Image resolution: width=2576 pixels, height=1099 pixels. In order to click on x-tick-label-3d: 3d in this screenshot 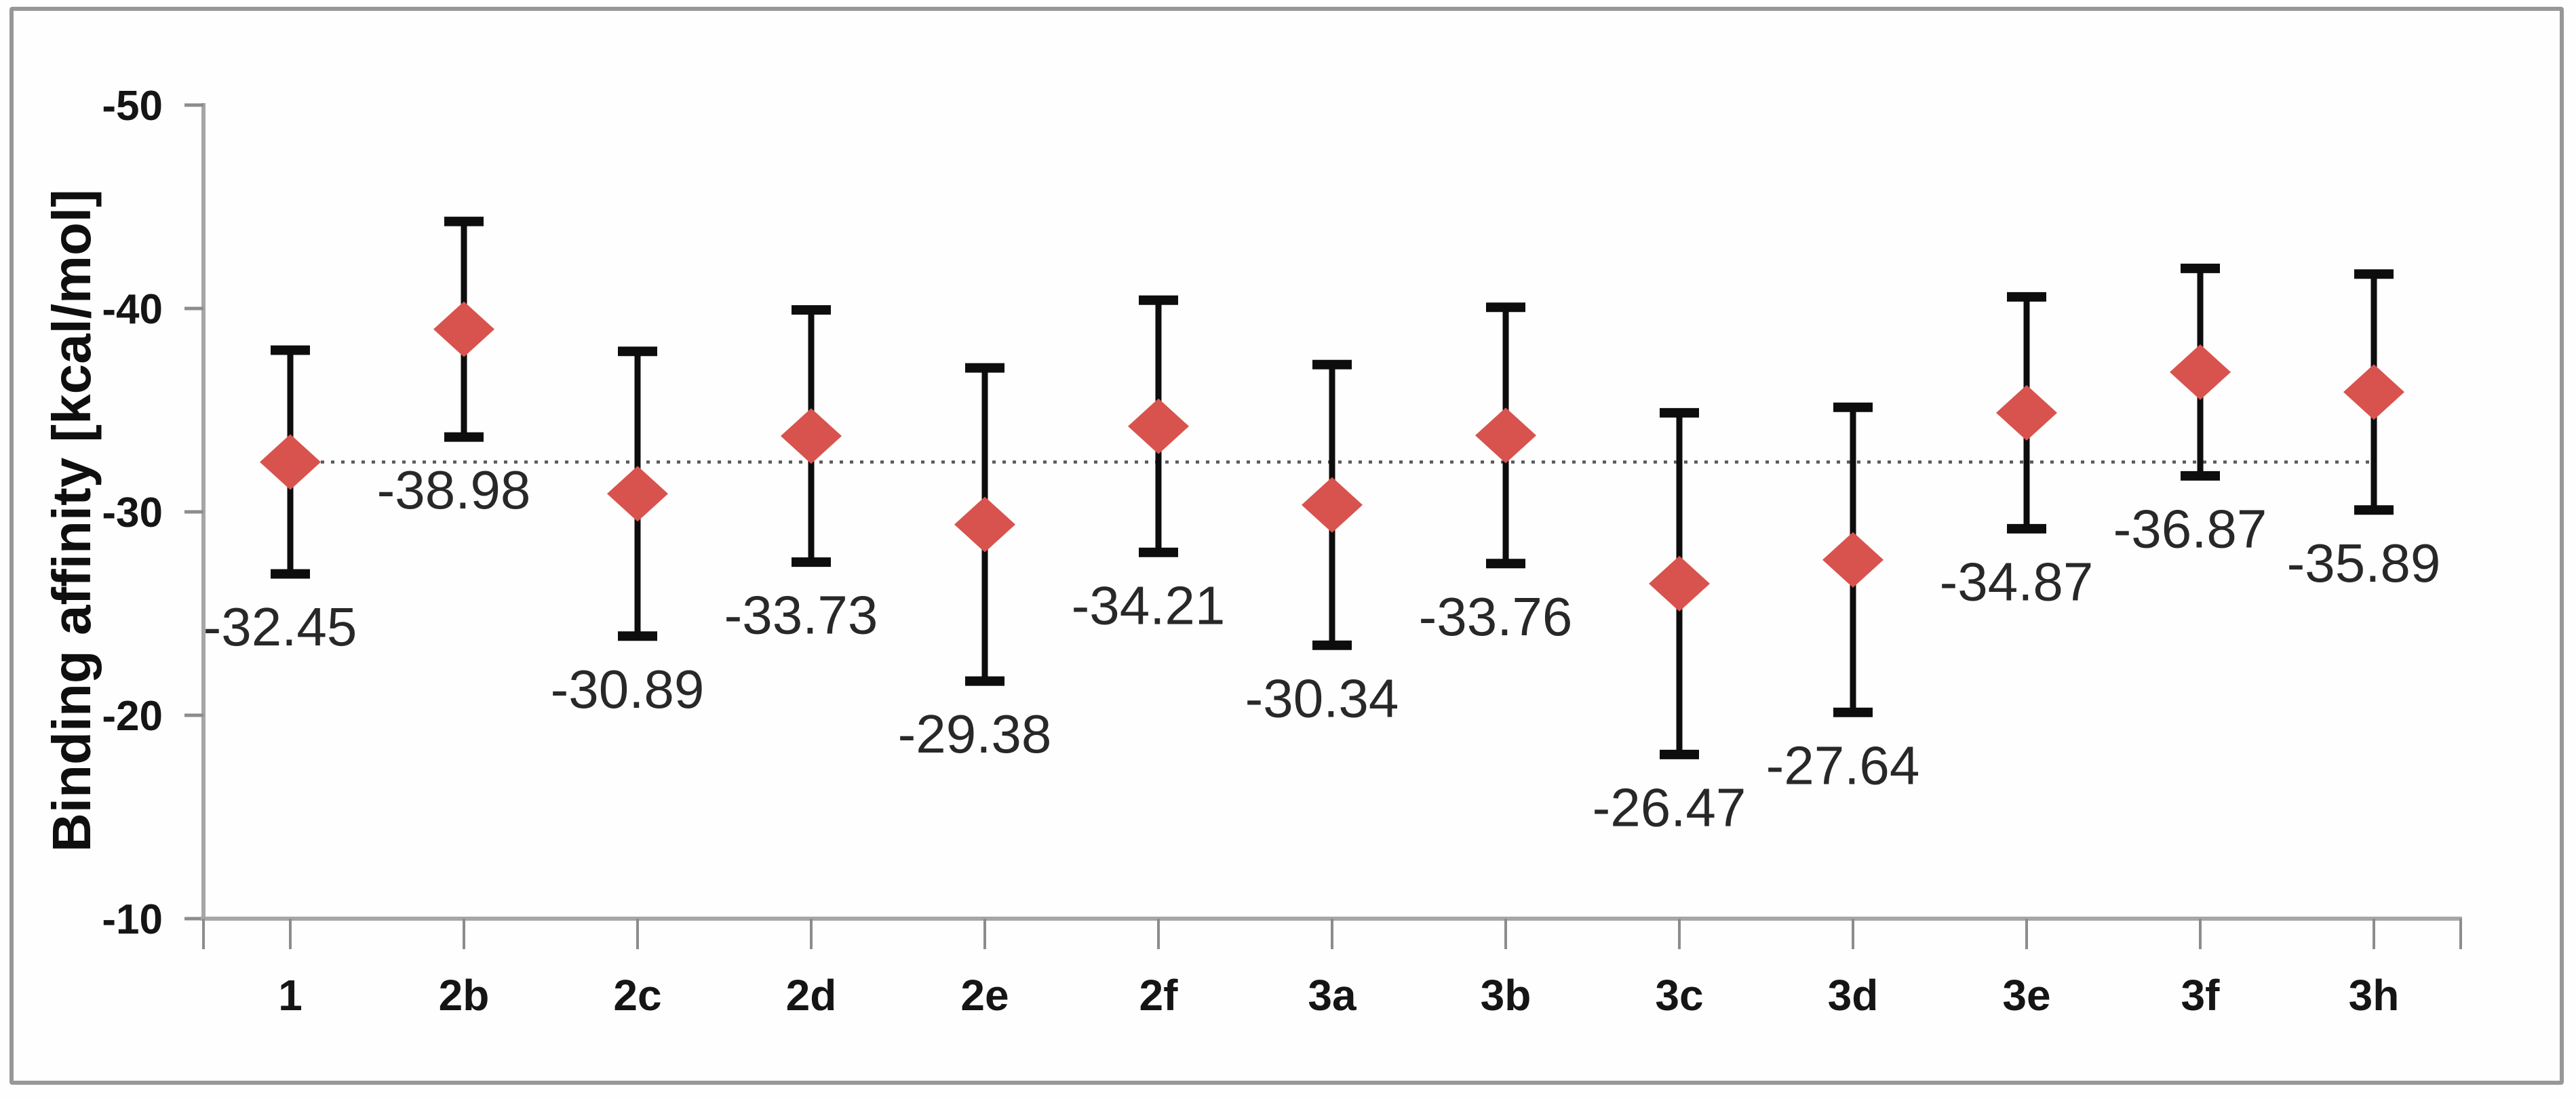, I will do `click(1853, 995)`.